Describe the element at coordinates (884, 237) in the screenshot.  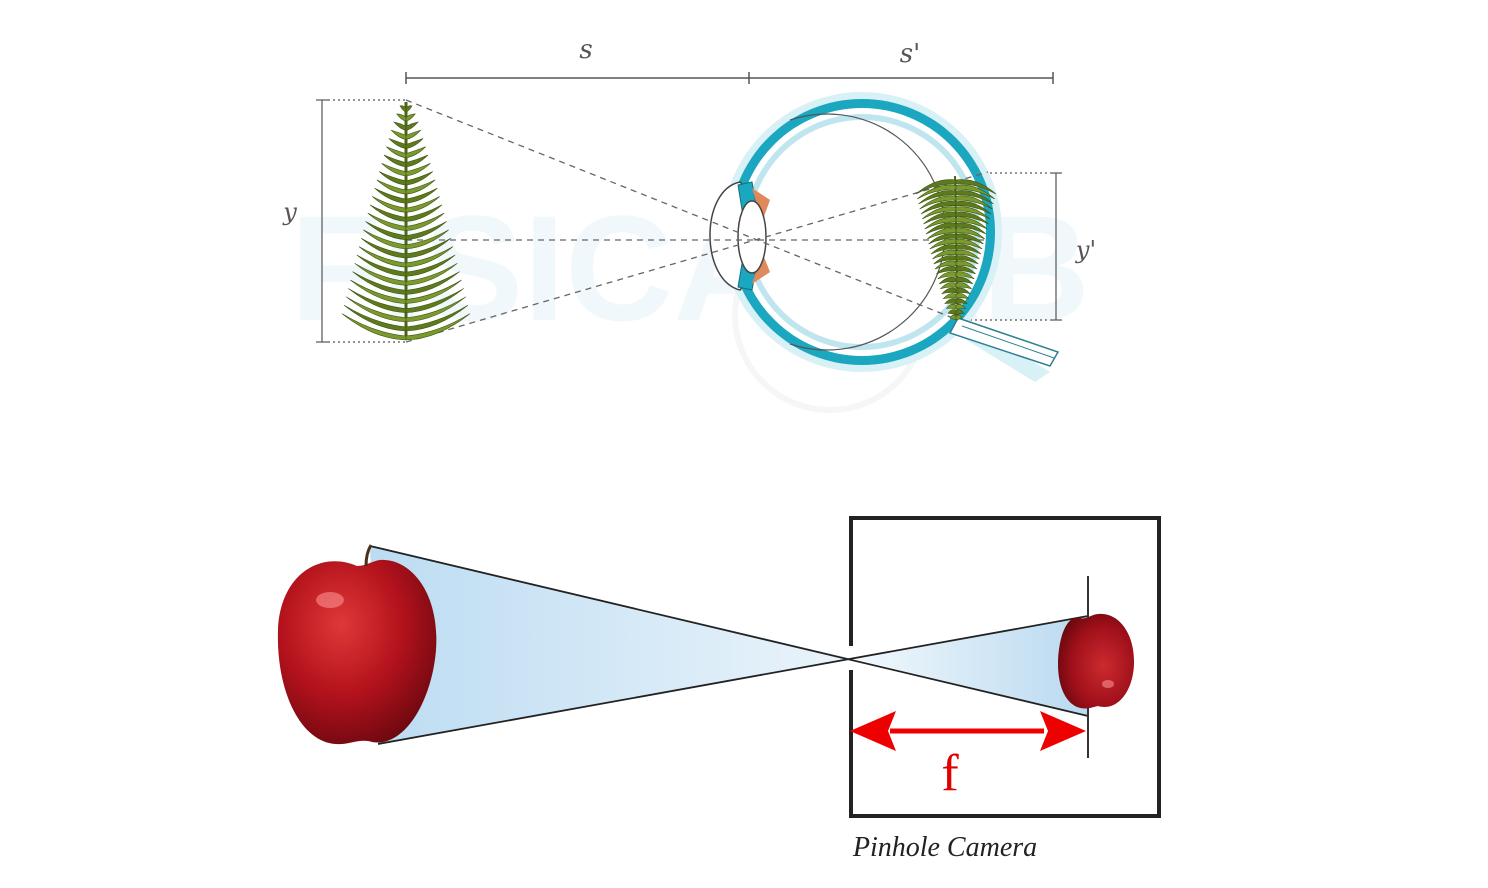
I see `eyeball` at that location.